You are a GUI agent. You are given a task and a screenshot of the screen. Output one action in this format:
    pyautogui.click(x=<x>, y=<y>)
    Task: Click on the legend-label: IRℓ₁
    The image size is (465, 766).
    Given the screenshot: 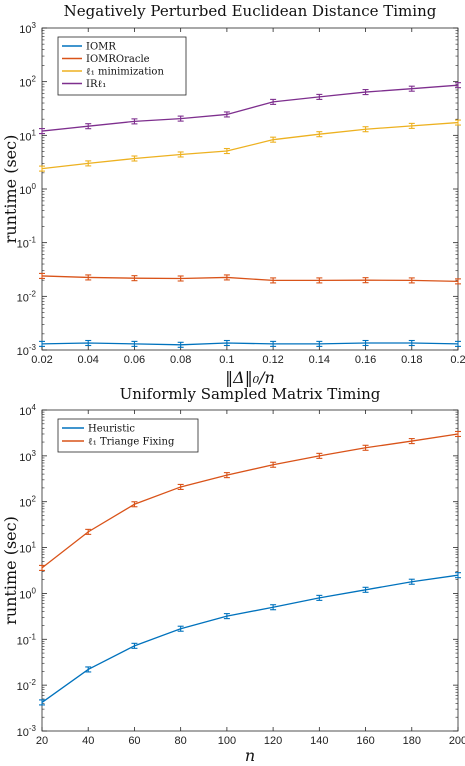 What is the action you would take?
    pyautogui.click(x=96, y=84)
    